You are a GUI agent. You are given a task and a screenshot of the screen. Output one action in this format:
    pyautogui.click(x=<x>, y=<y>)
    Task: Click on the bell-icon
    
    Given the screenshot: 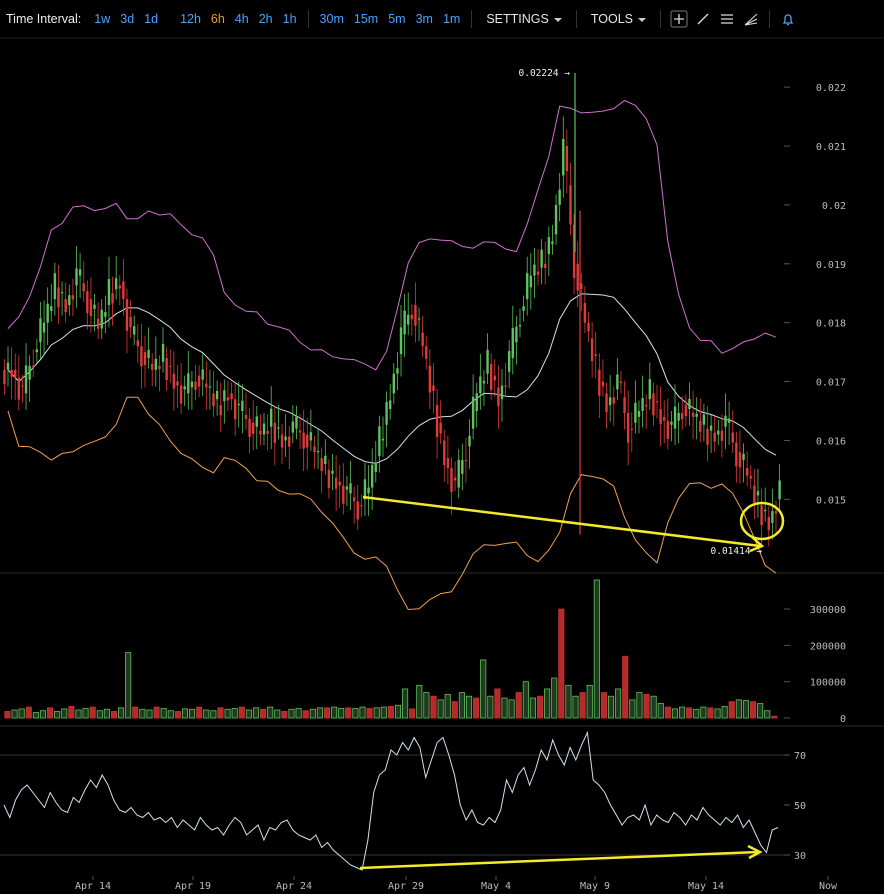 What is the action you would take?
    pyautogui.click(x=788, y=19)
    